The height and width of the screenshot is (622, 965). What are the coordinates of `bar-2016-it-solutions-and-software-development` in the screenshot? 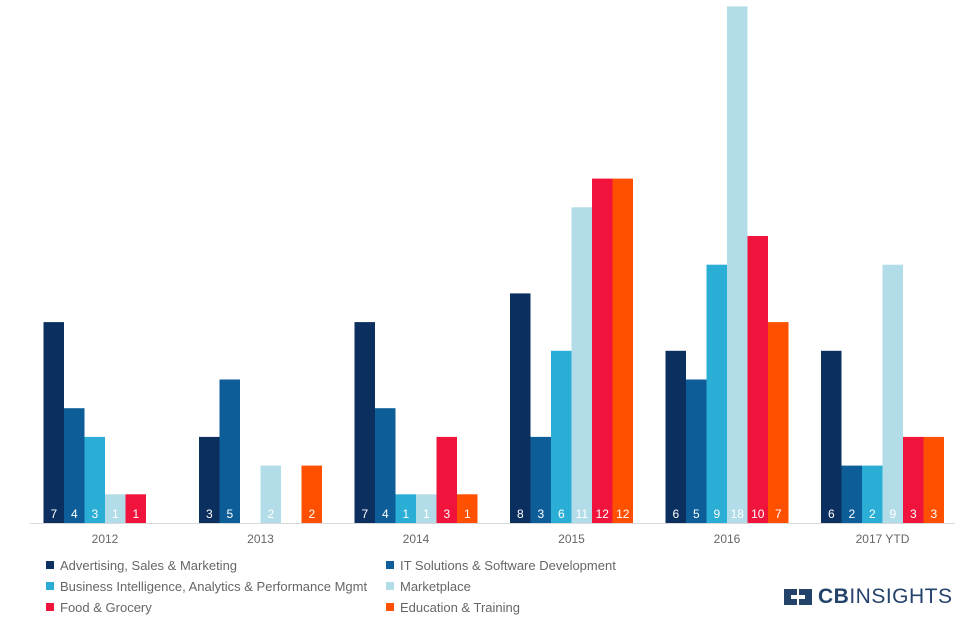 It's located at (696, 451).